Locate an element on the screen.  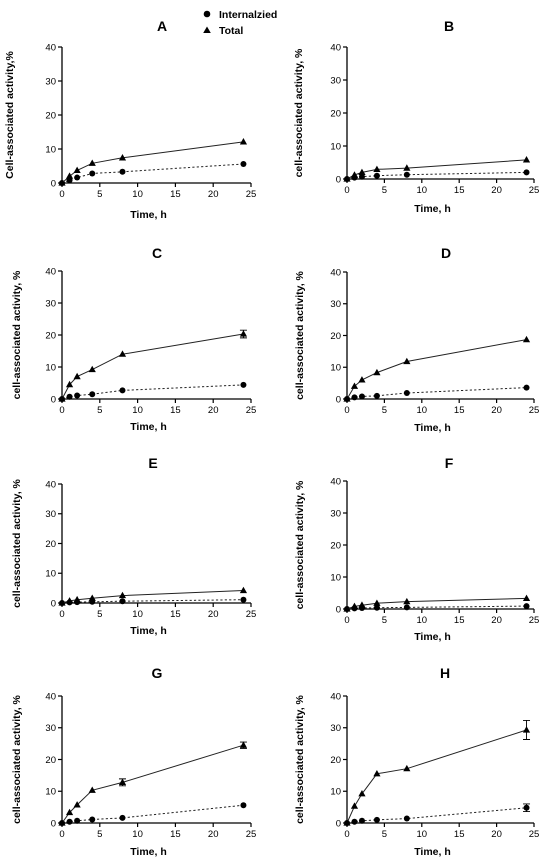
legend-total-marker is located at coordinates (207, 29).